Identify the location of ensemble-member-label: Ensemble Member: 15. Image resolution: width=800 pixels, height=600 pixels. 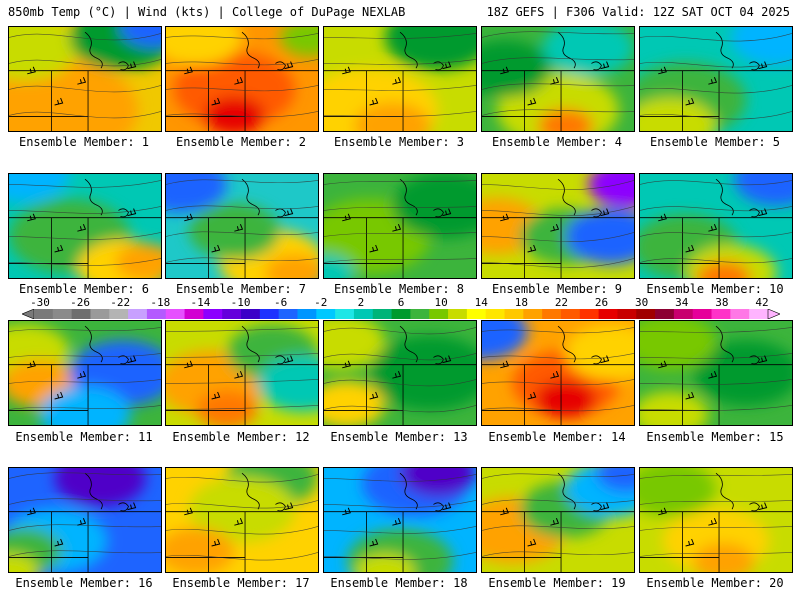
(715, 437).